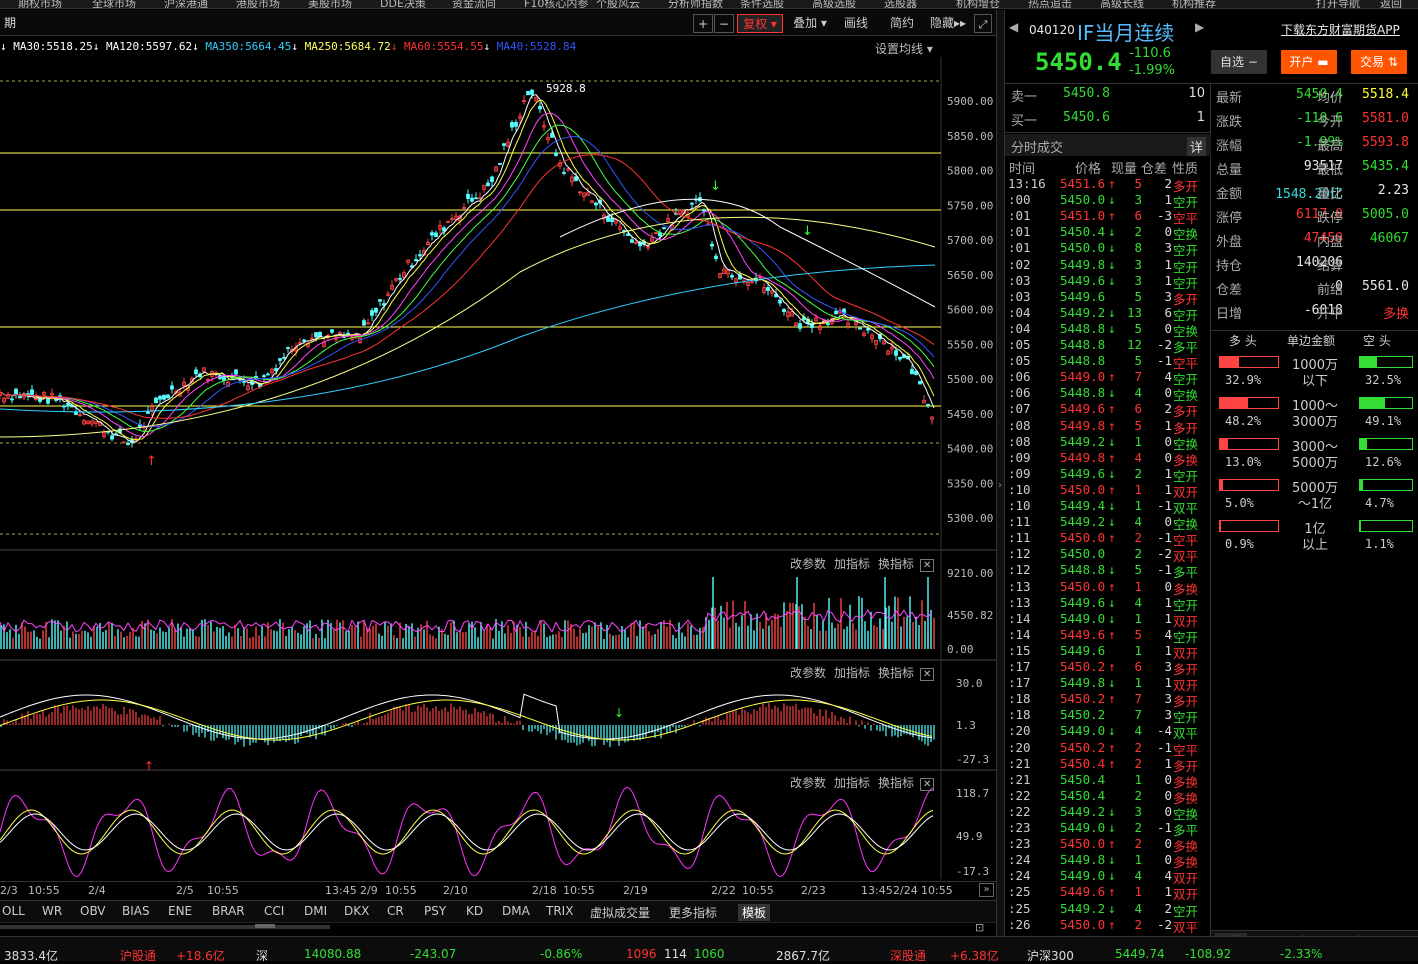  I want to click on long-bar, so click(1249, 362).